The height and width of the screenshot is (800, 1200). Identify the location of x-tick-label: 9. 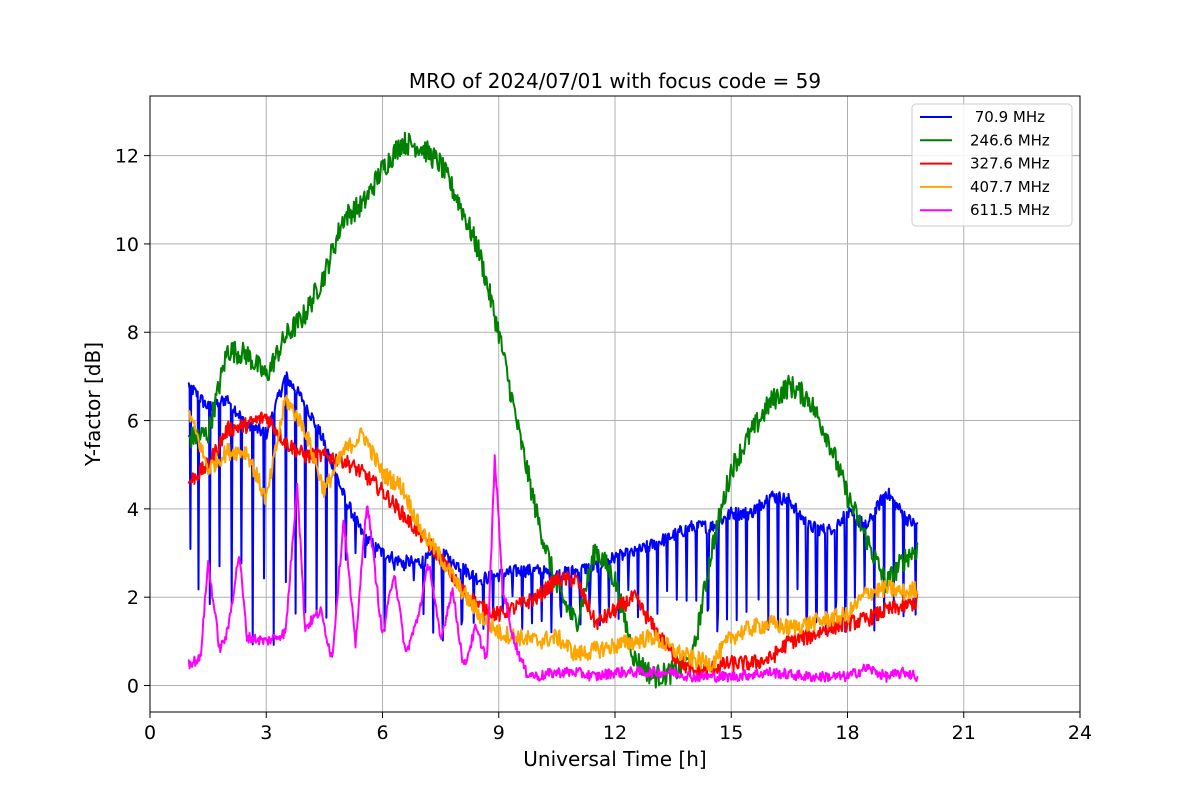
(499, 733).